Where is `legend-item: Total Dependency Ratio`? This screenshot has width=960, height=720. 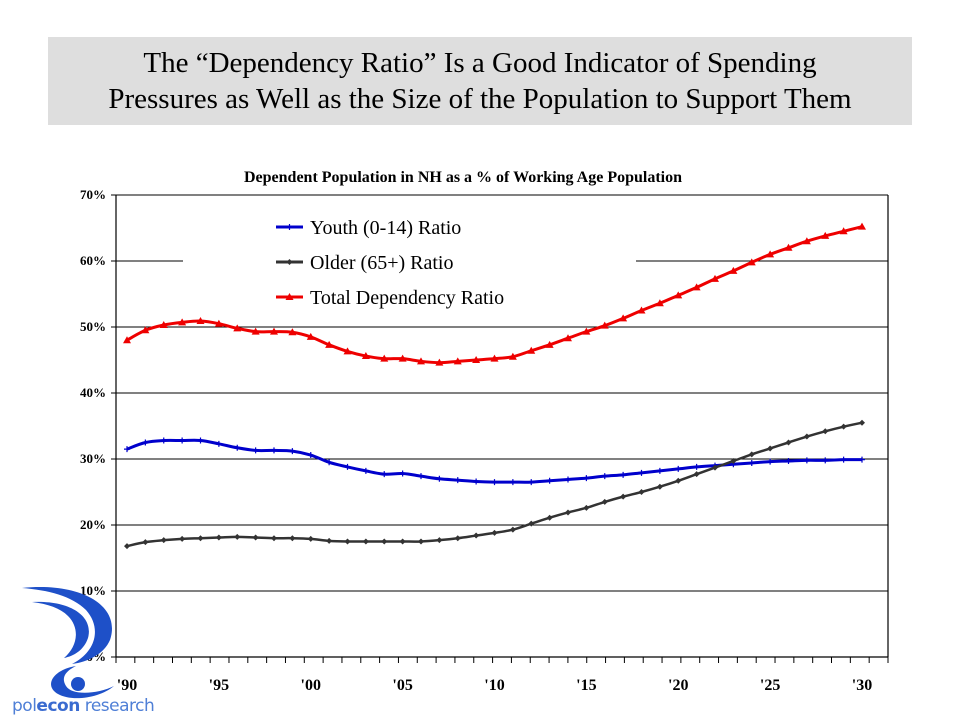
legend-item: Total Dependency Ratio is located at coordinates (390, 298).